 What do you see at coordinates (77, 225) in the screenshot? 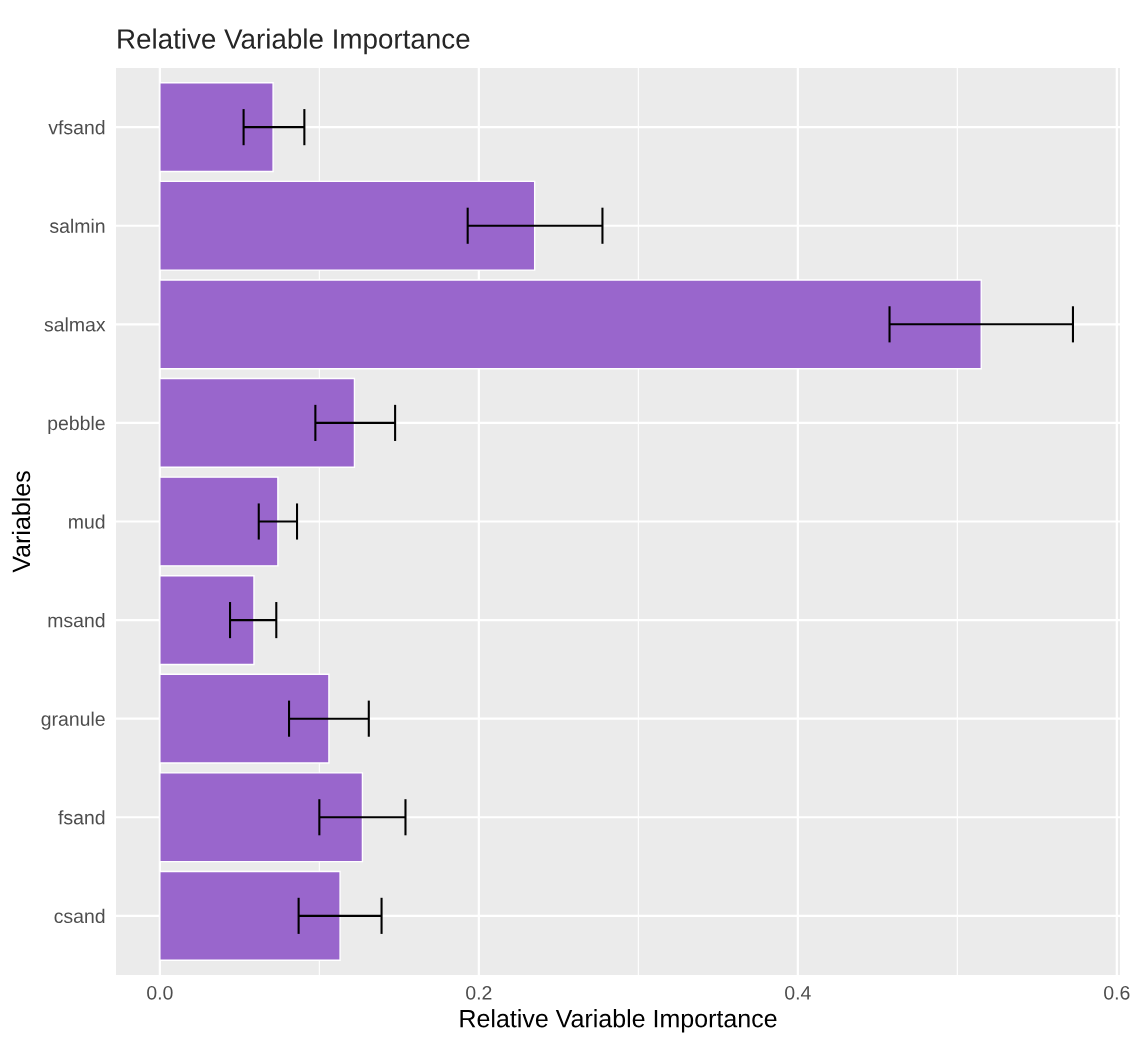
I see `y-tick-label: salmin` at bounding box center [77, 225].